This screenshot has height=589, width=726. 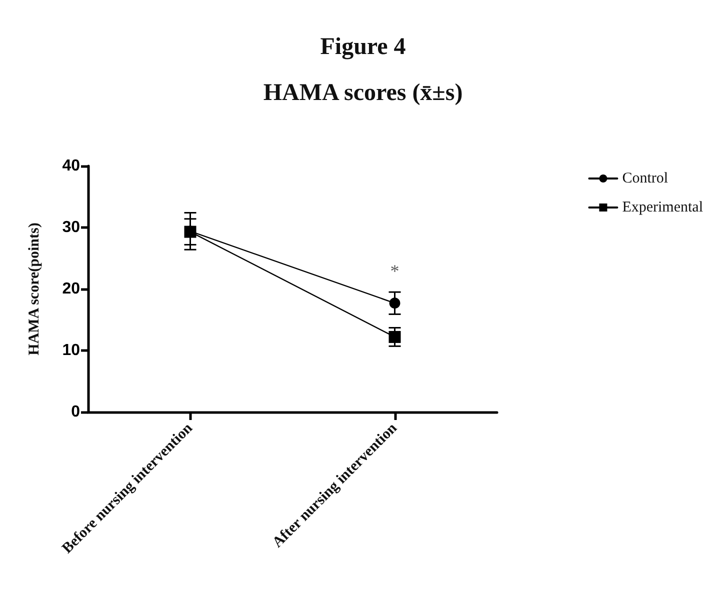 What do you see at coordinates (71, 227) in the screenshot?
I see `y-tick-label: 30` at bounding box center [71, 227].